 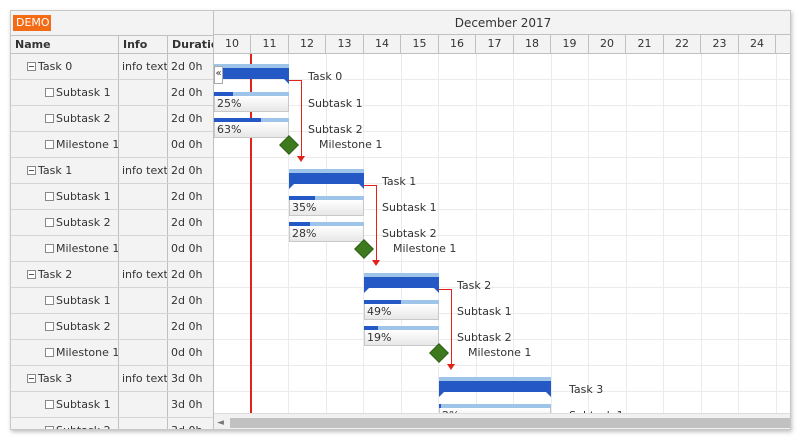 I want to click on day-cell: 17, so click(x=495, y=44).